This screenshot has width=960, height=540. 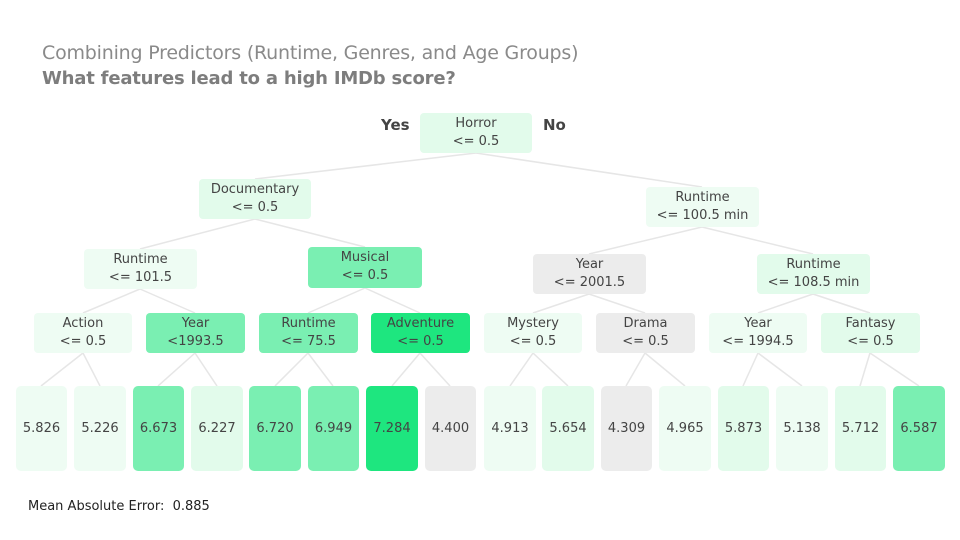 I want to click on leaf-value: 5.712, so click(x=860, y=428).